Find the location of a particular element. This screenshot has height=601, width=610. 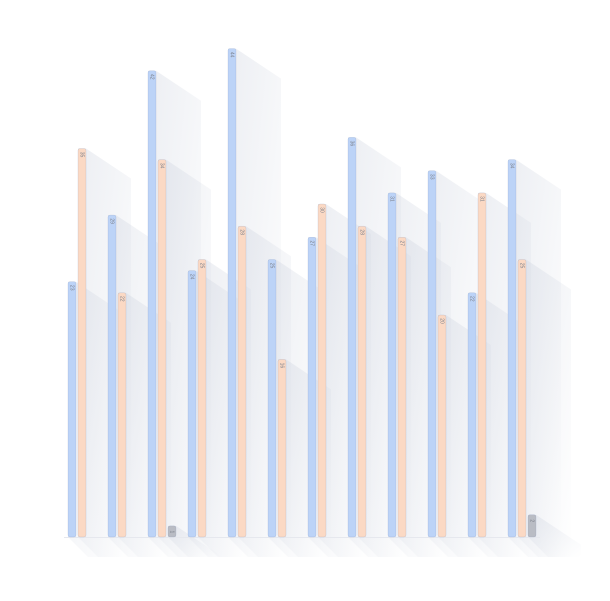

value-label: 42 is located at coordinates (152, 77).